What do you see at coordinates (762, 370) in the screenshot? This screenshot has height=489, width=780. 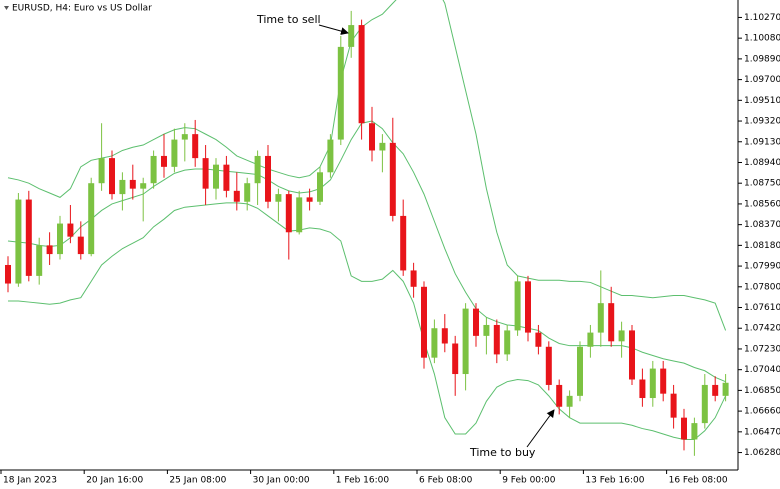 I see `y-tick-label: 1.07040` at bounding box center [762, 370].